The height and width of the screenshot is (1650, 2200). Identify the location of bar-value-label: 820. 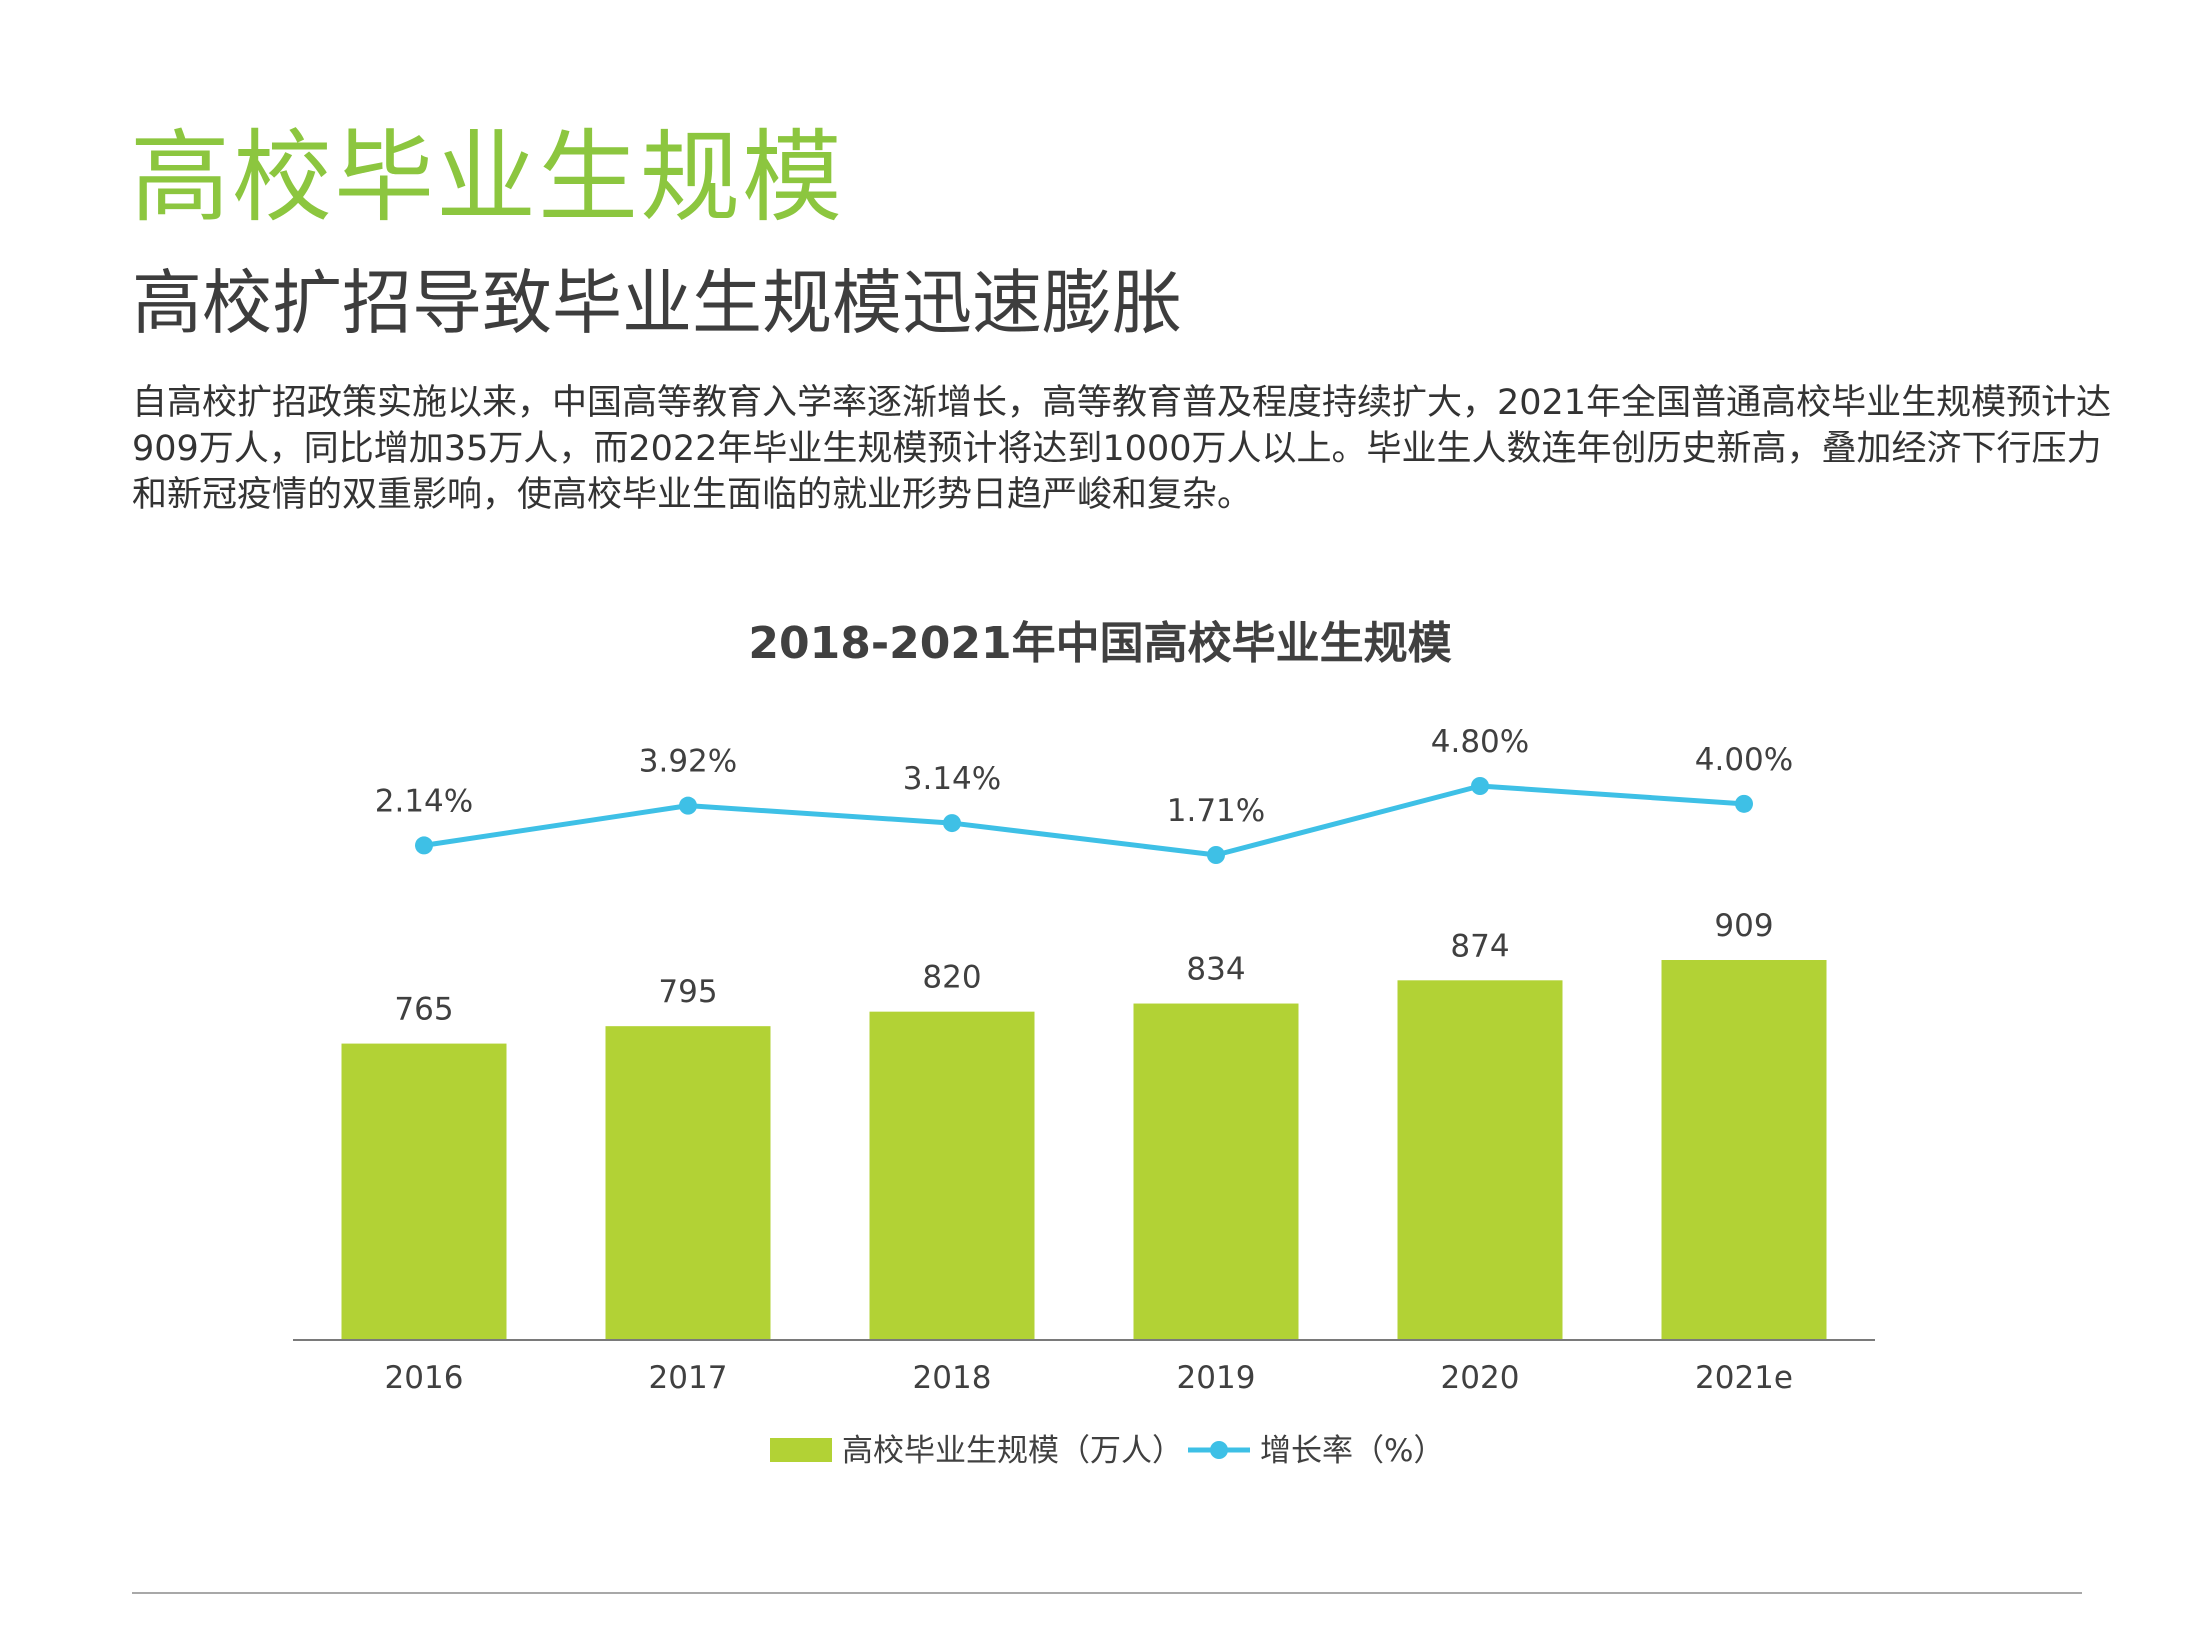
(951, 978).